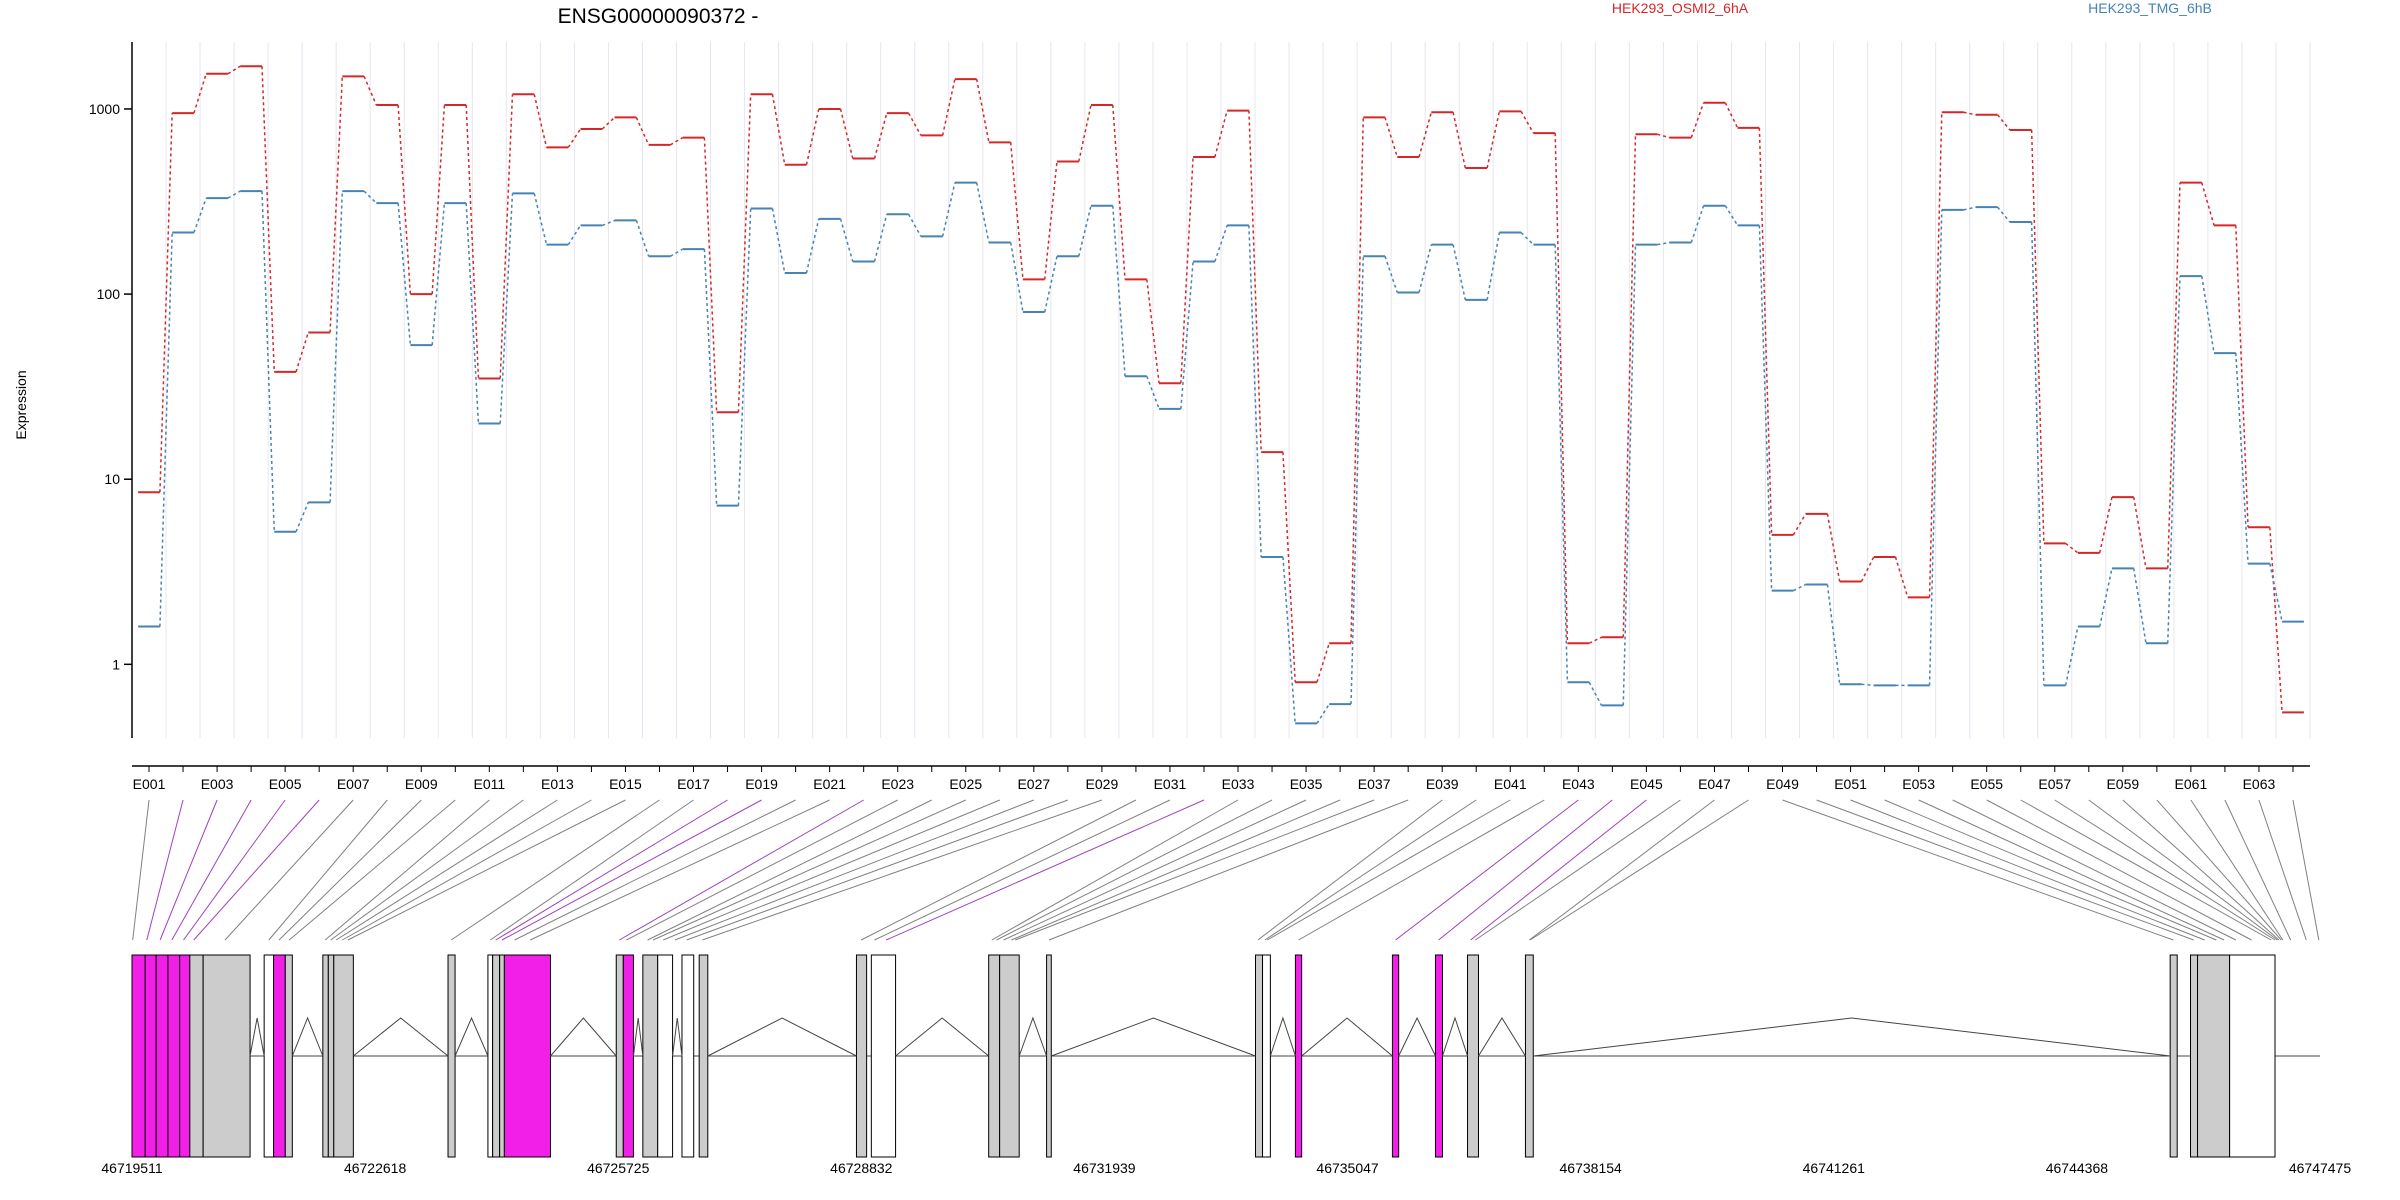  Describe the element at coordinates (131, 1168) in the screenshot. I see `genomic-coordinate-label: 46719511` at that location.